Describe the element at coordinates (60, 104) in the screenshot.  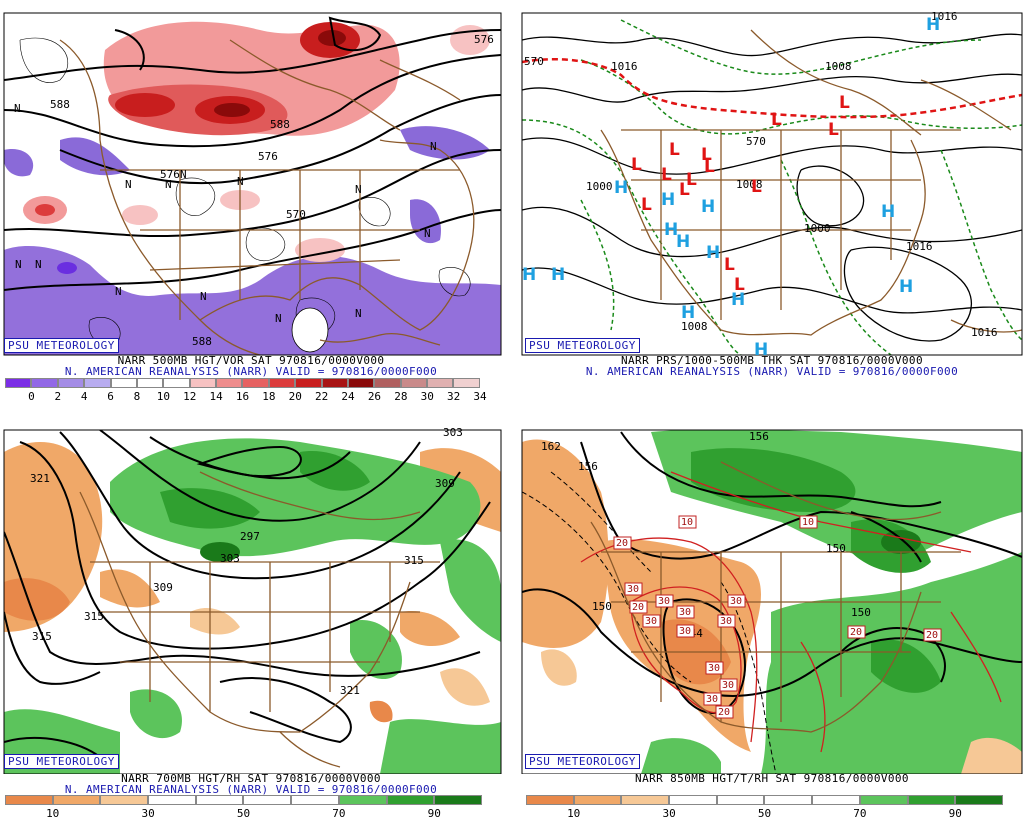
I see `contour-label: 588` at that location.